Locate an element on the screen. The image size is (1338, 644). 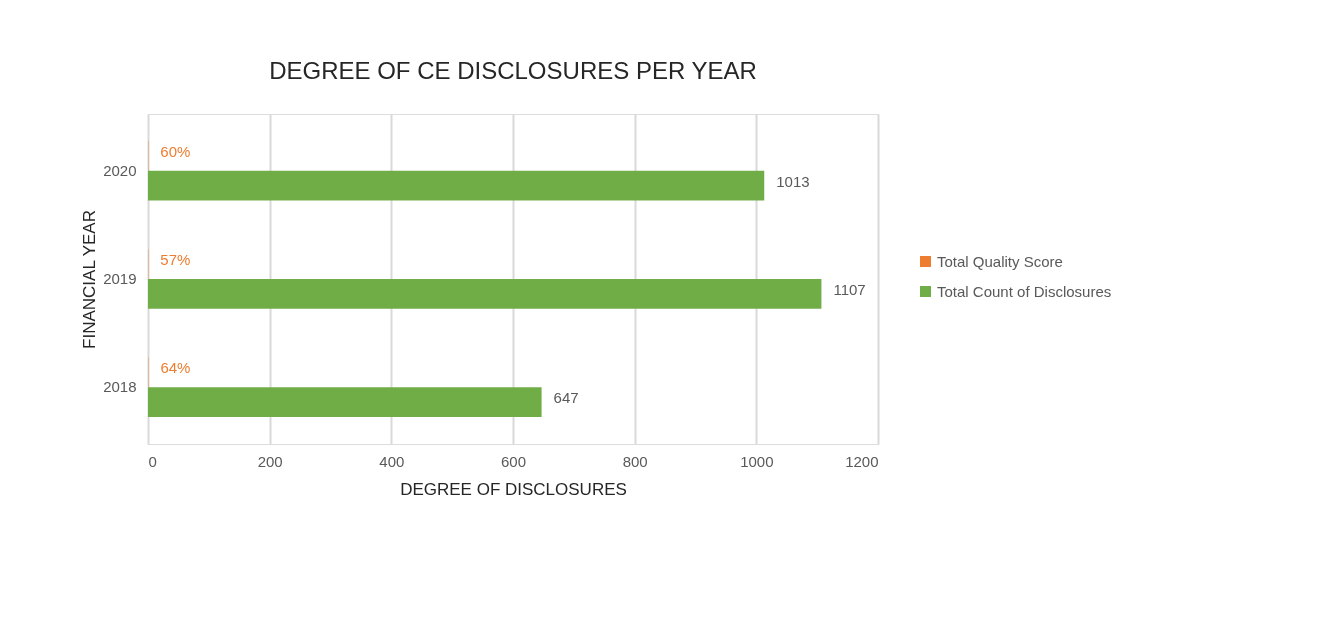
y-tick-label: 2019 is located at coordinates (120, 278).